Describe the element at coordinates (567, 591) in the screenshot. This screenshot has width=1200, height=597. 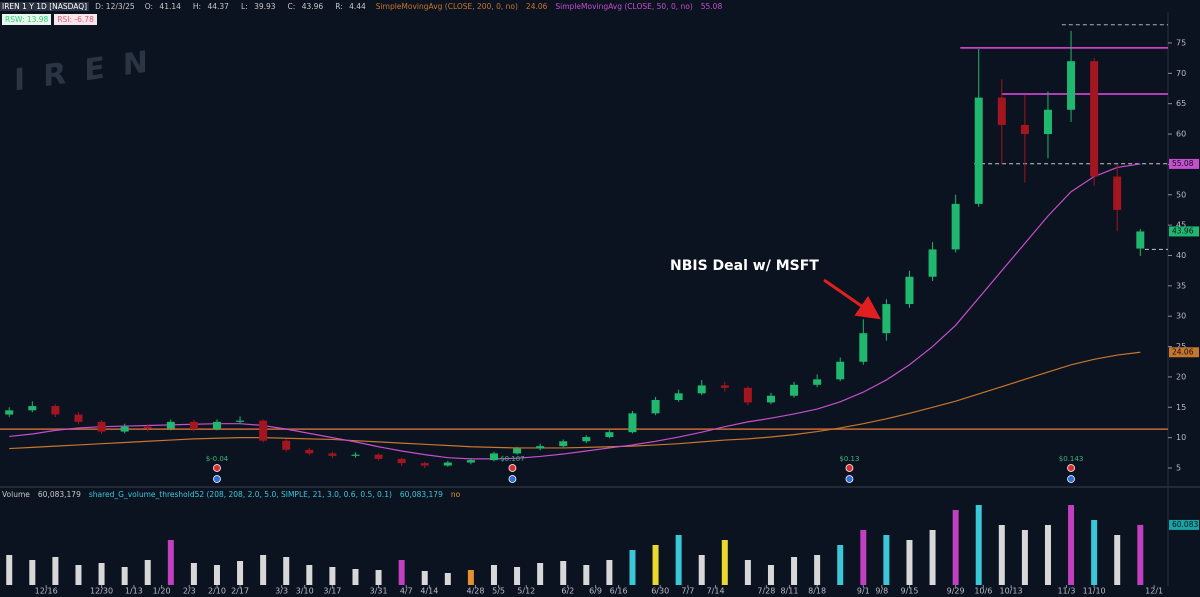
I see `x-tick-label: 6/2` at that location.